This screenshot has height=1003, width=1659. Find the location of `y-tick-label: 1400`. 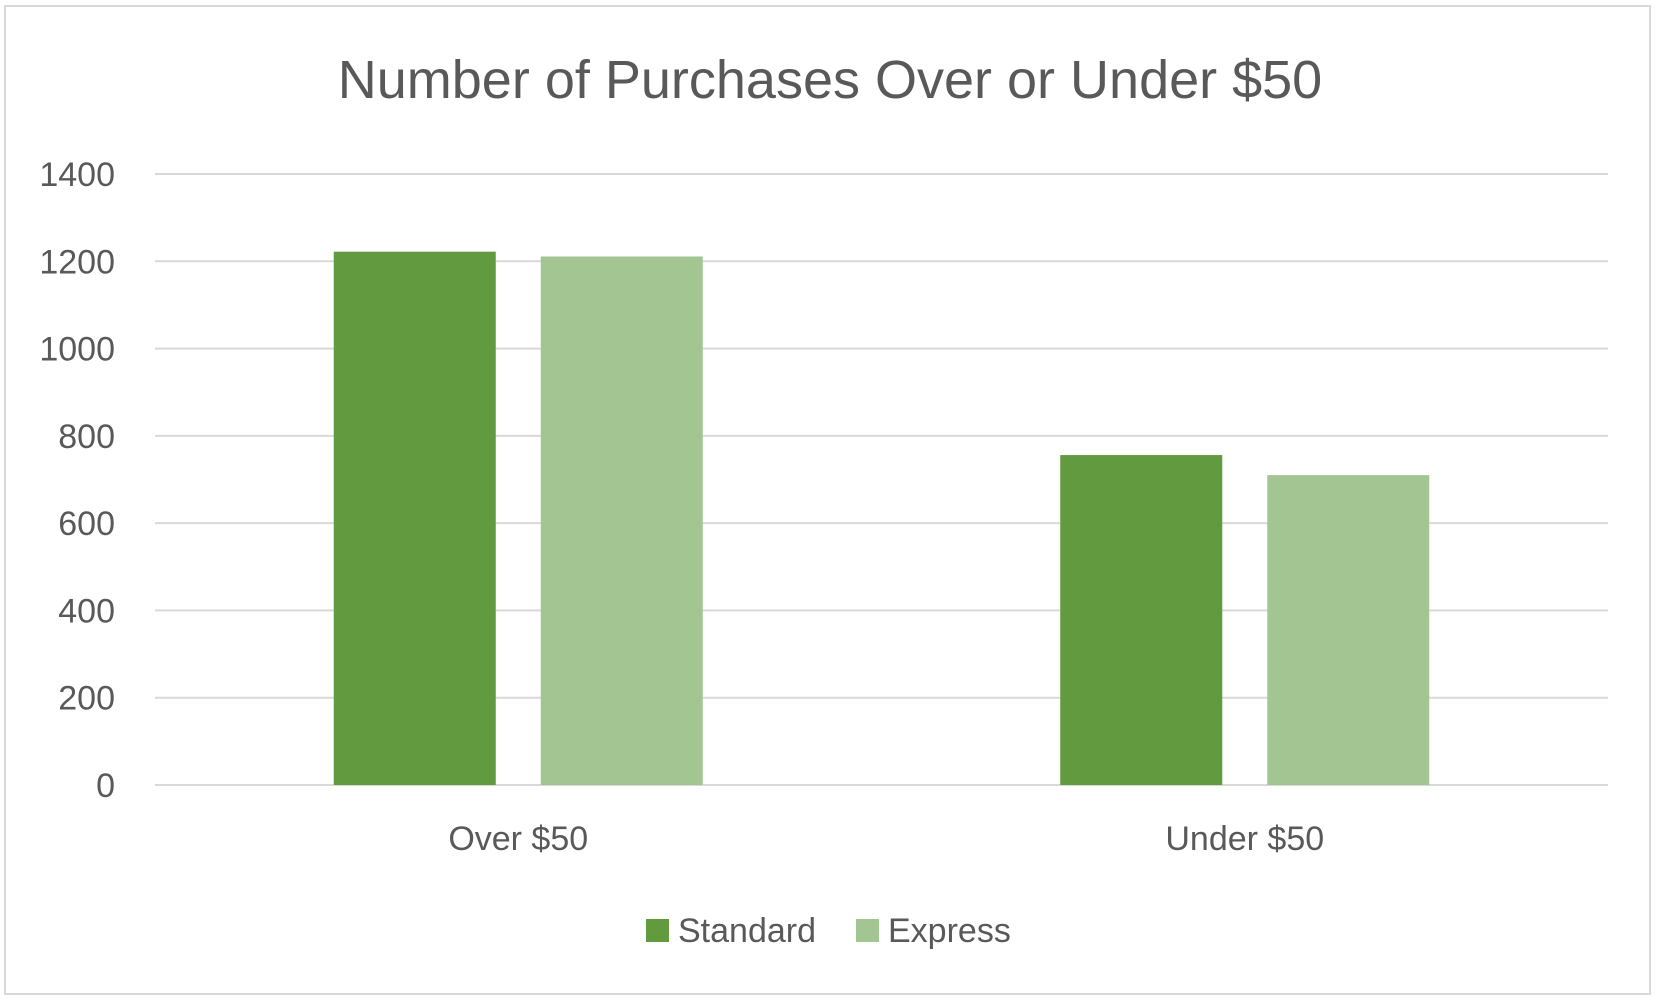

y-tick-label: 1400 is located at coordinates (77, 175).